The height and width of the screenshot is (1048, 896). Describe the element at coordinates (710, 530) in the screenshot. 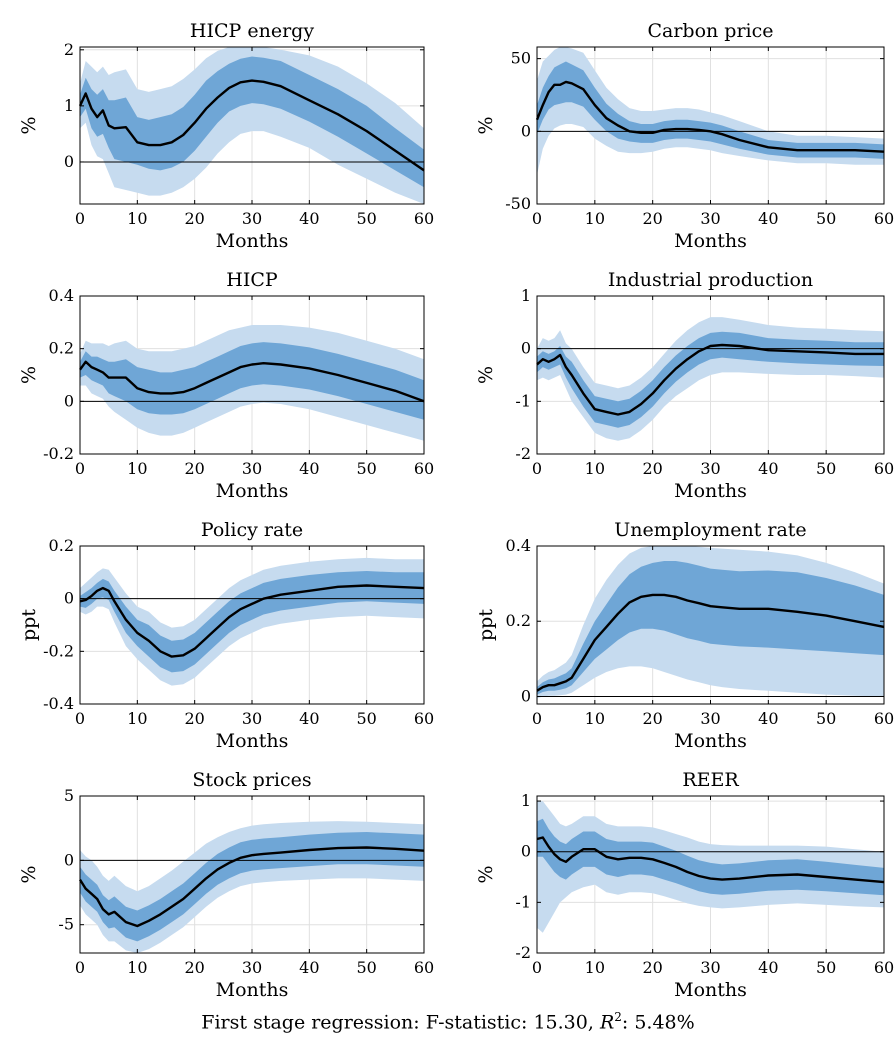

I see `panel-title: Unemployment rate` at that location.